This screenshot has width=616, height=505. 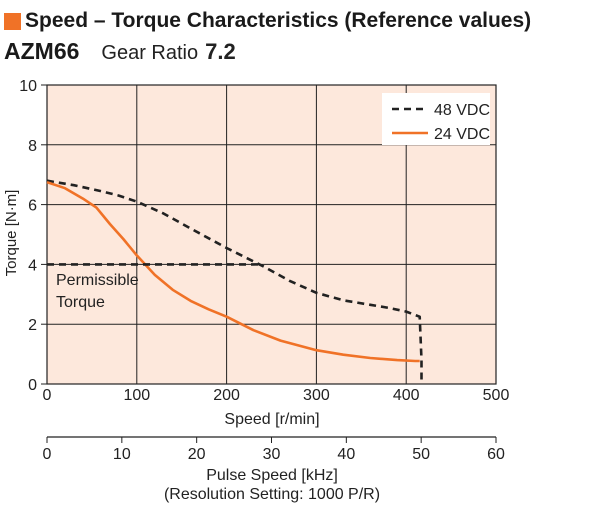 I want to click on secondary-tick-label: 50, so click(x=421, y=454).